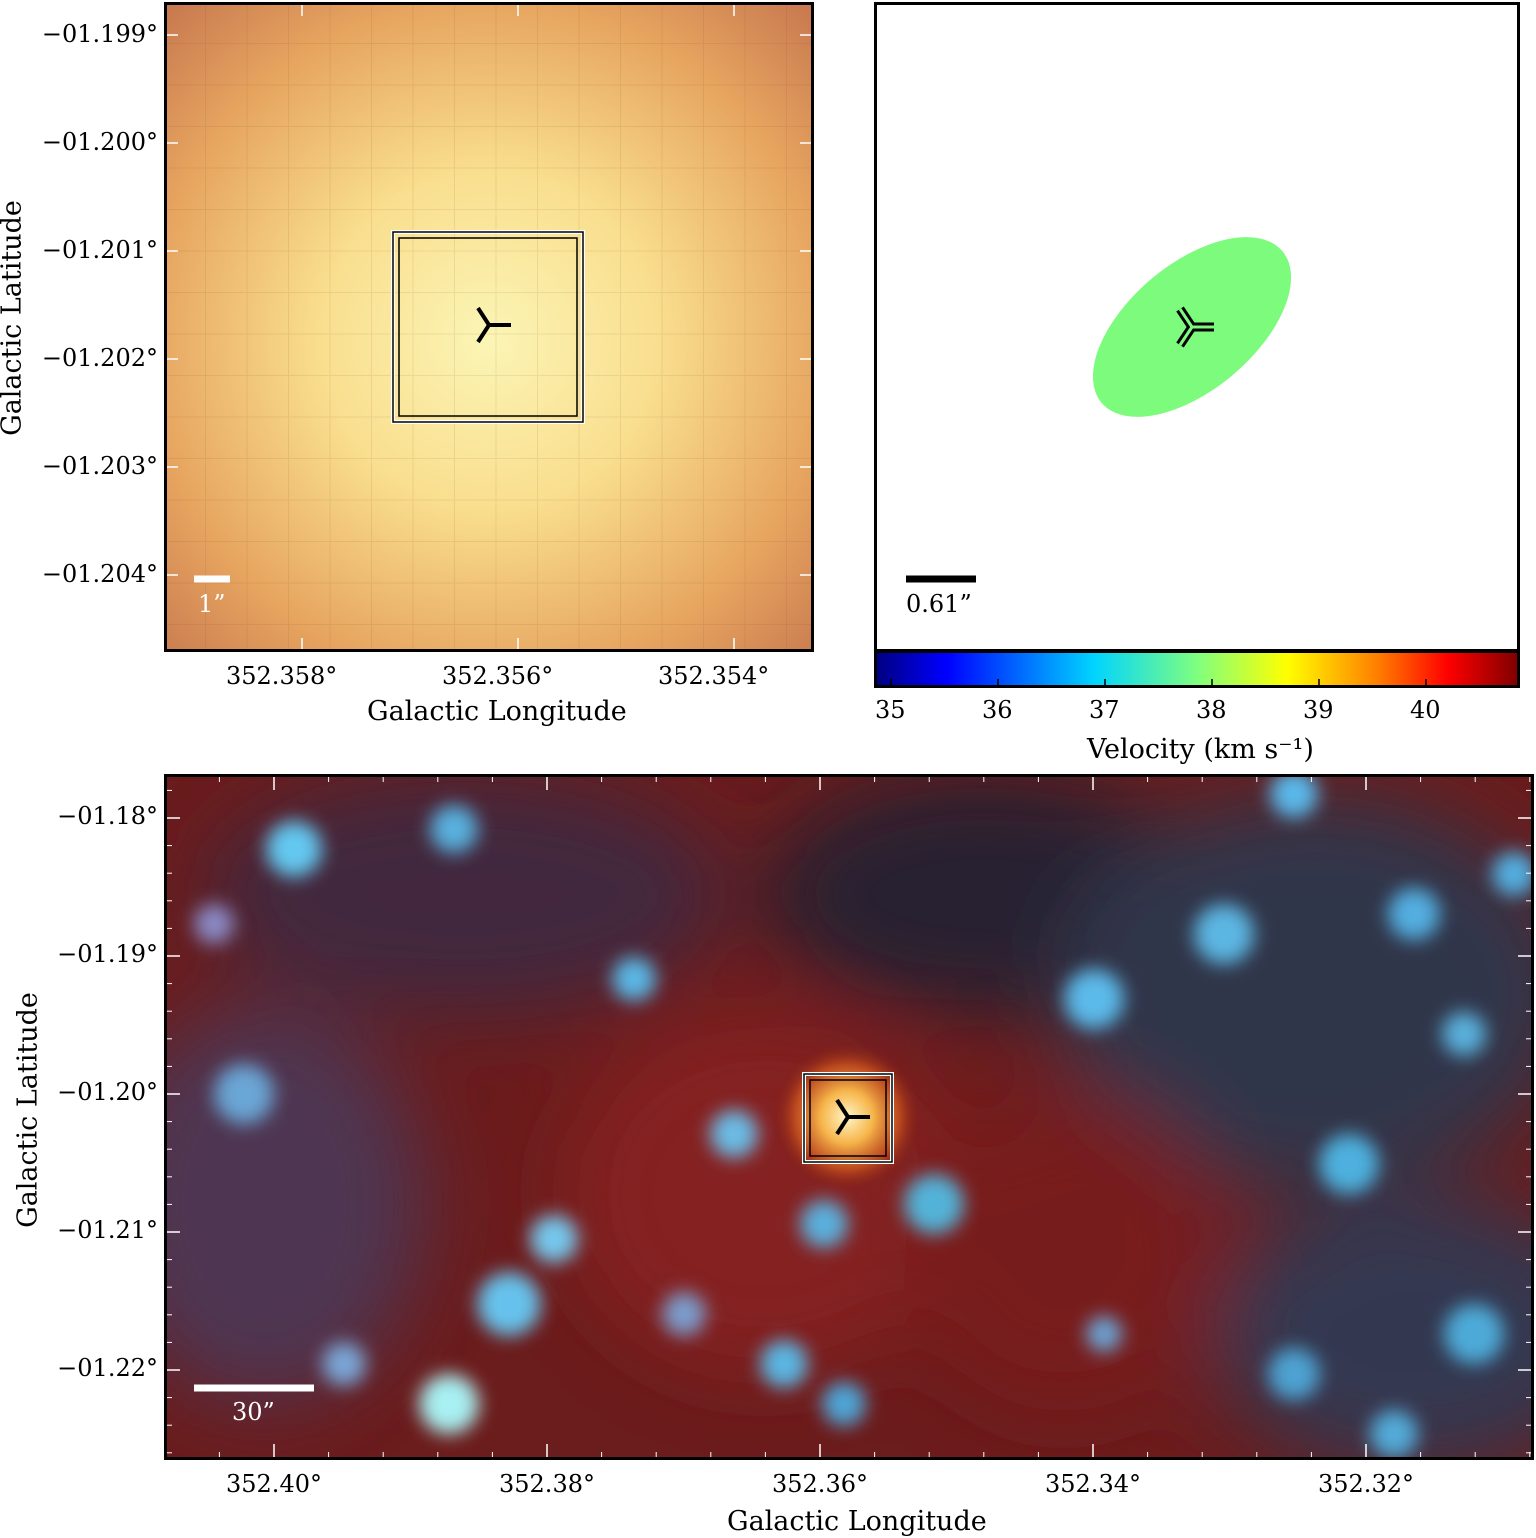  Describe the element at coordinates (498, 676) in the screenshot. I see `x-tick-label: 352.356°` at that location.